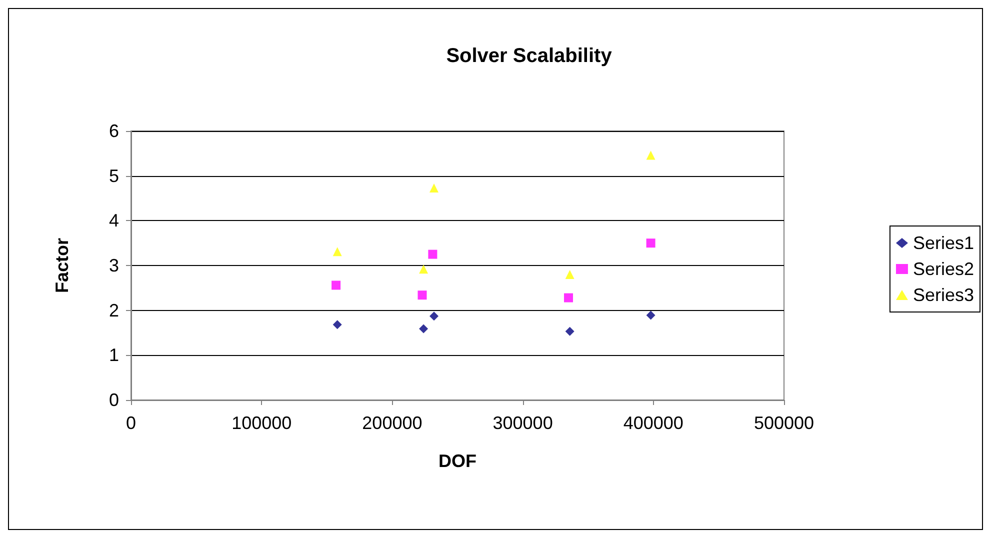 The image size is (991, 538). I want to click on y-tick-label: 2, so click(113, 310).